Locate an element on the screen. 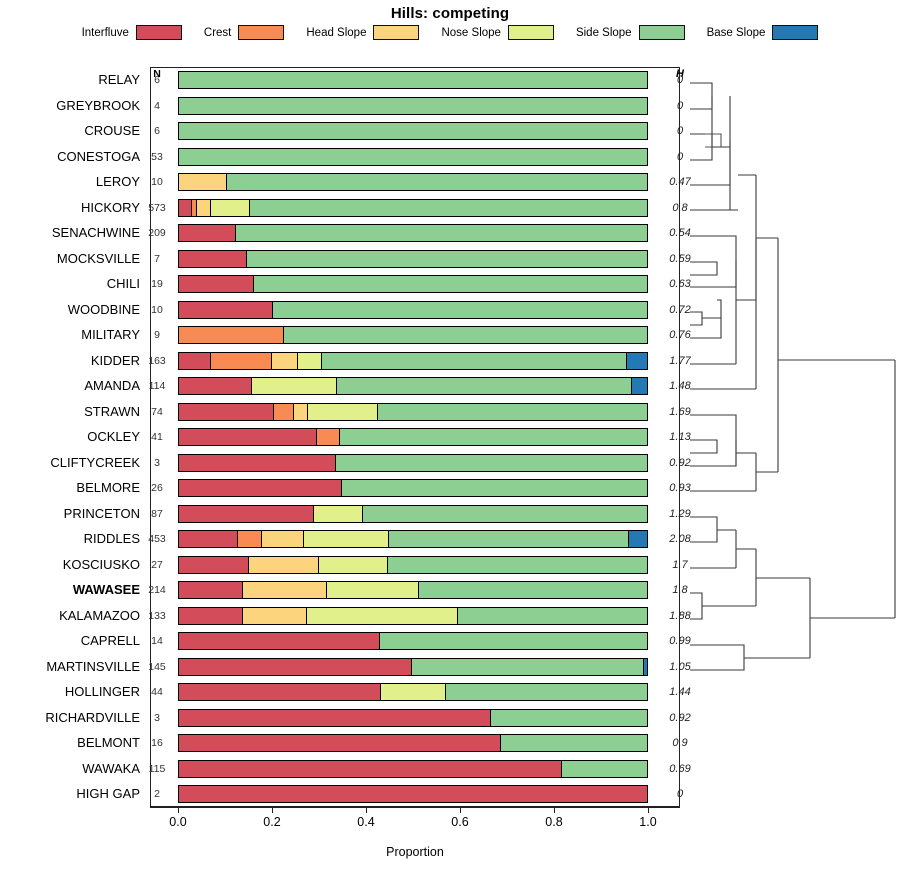 This screenshot has height=880, width=900. row-label: LEROY is located at coordinates (117, 181).